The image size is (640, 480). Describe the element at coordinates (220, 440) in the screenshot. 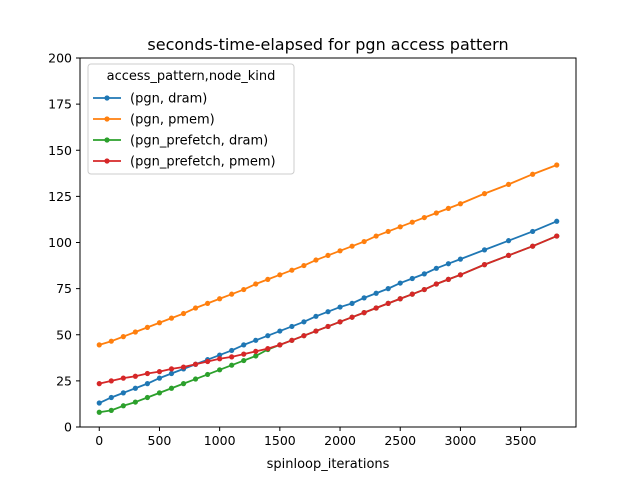

I see `x-tick-label: 1000` at that location.